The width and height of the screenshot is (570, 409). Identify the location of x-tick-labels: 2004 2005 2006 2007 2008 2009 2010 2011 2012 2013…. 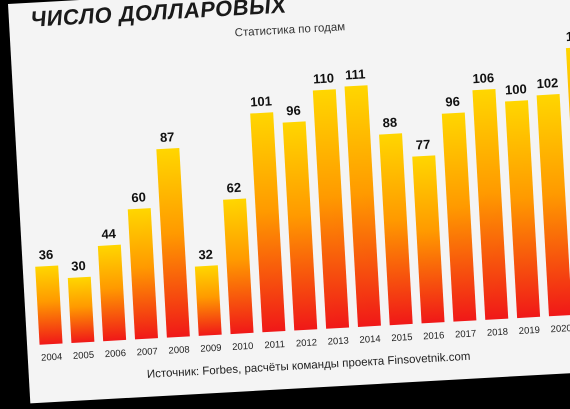
(305, 343).